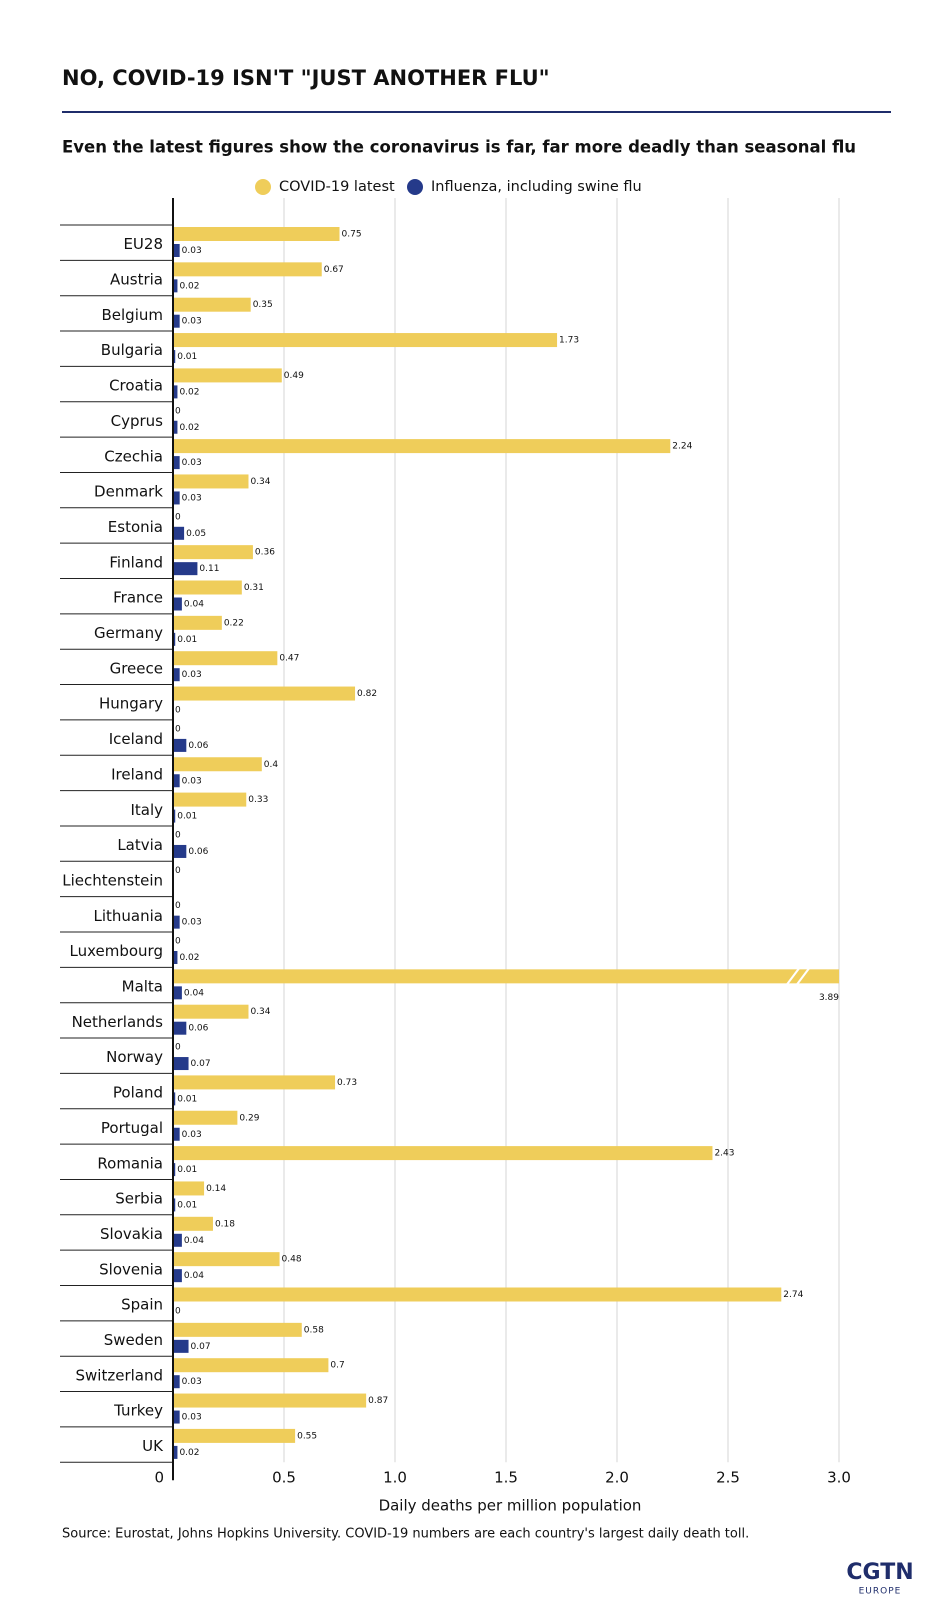 The width and height of the screenshot is (940, 1600). What do you see at coordinates (879, 1572) in the screenshot?
I see `logo: CGTN` at bounding box center [879, 1572].